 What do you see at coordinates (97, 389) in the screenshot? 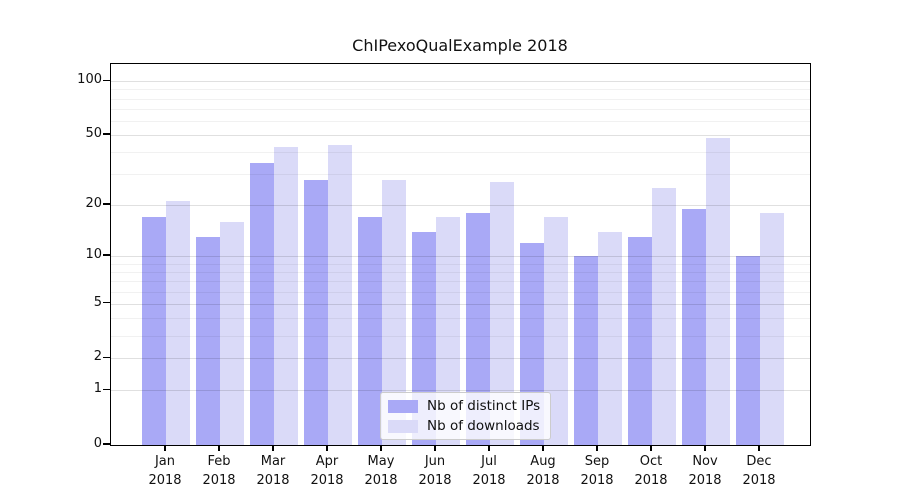
I see `y-tick-label: 1` at bounding box center [97, 389].